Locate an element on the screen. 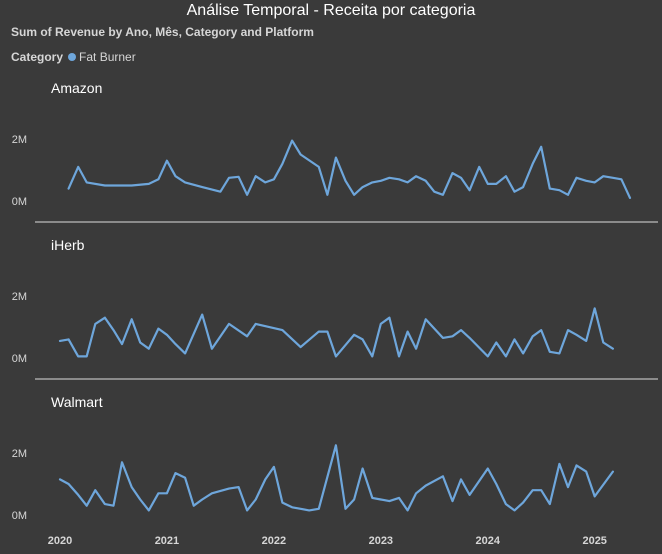 The width and height of the screenshot is (662, 554). x-tick-label-2024: 2024 is located at coordinates (488, 541).